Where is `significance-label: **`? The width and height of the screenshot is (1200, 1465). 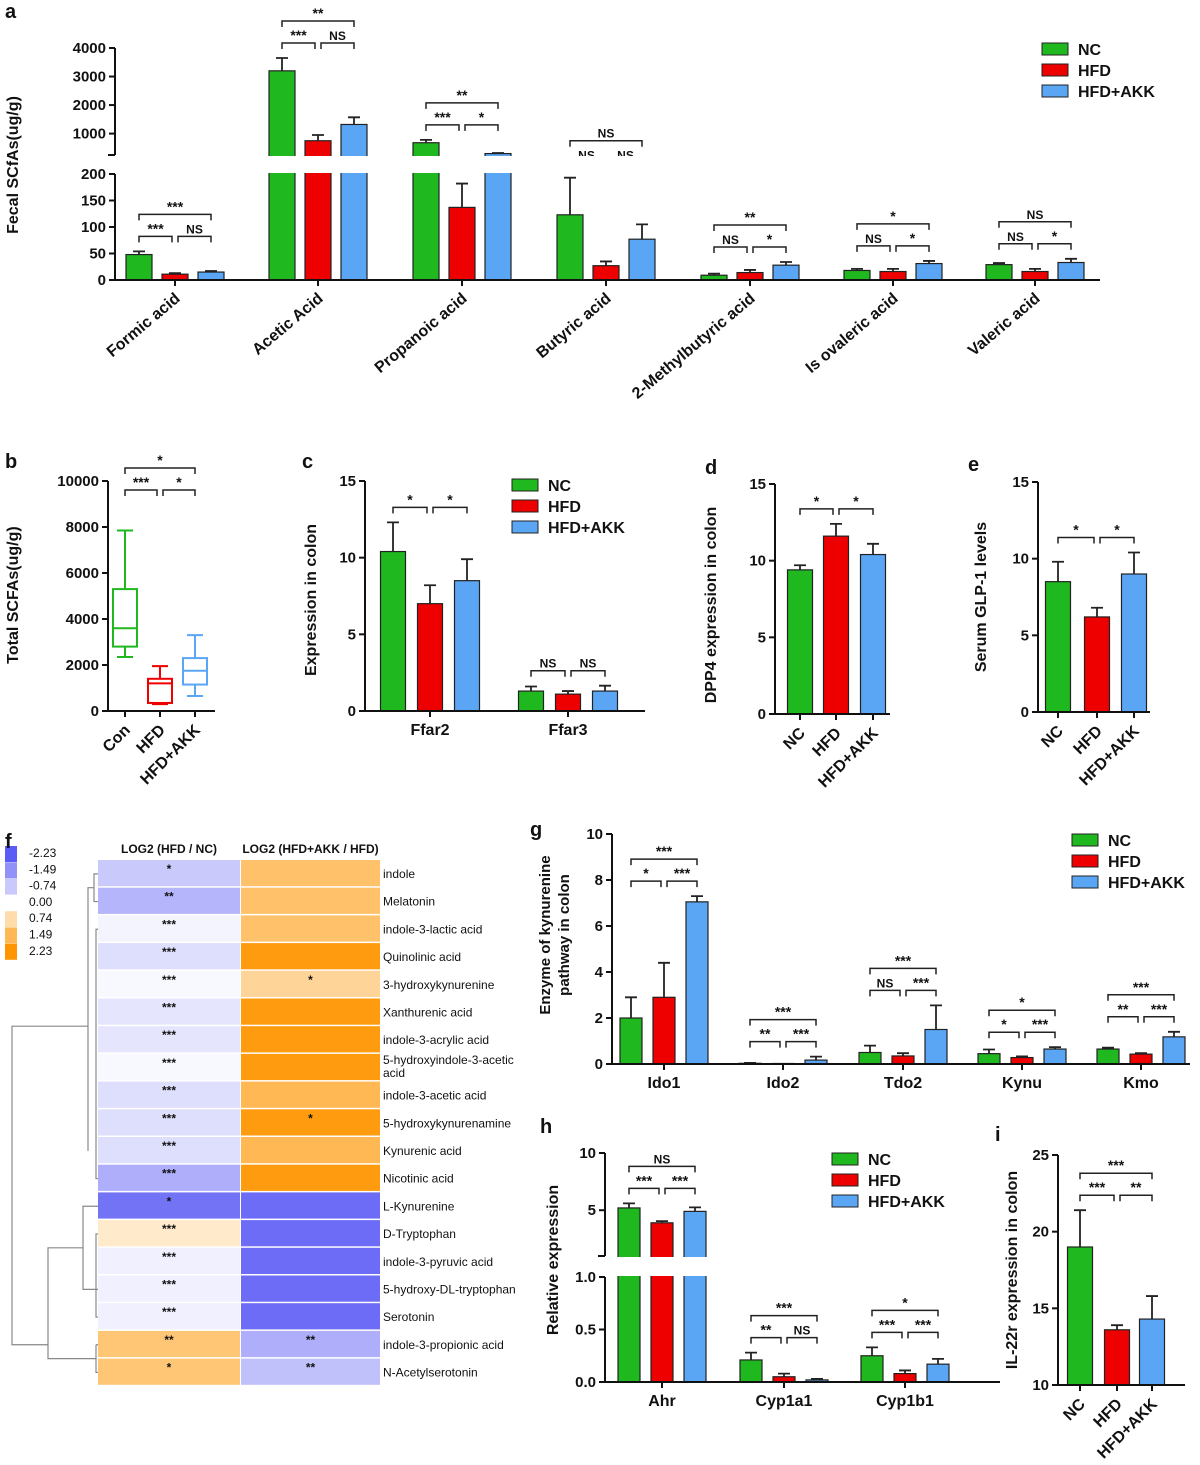 significance-label: ** is located at coordinates (311, 1368).